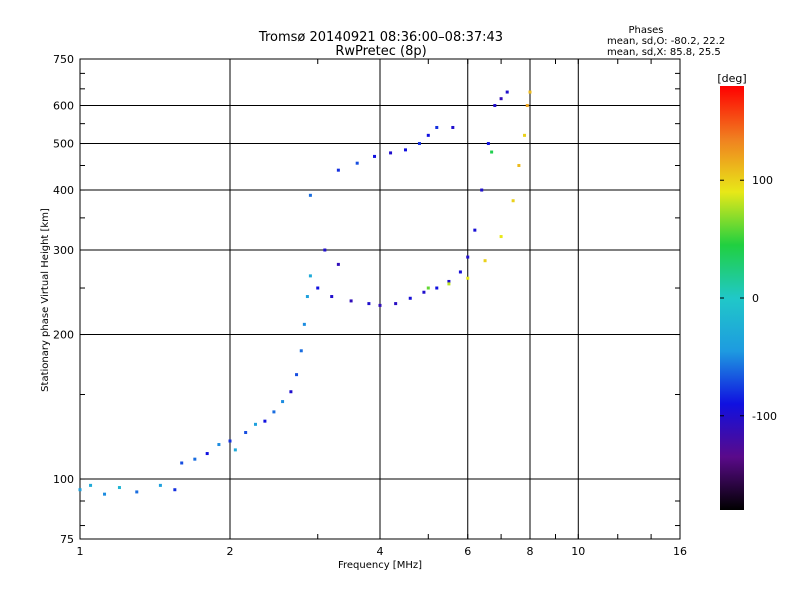  Describe the element at coordinates (63, 479) in the screenshot. I see `y-tick-label: 100` at that location.